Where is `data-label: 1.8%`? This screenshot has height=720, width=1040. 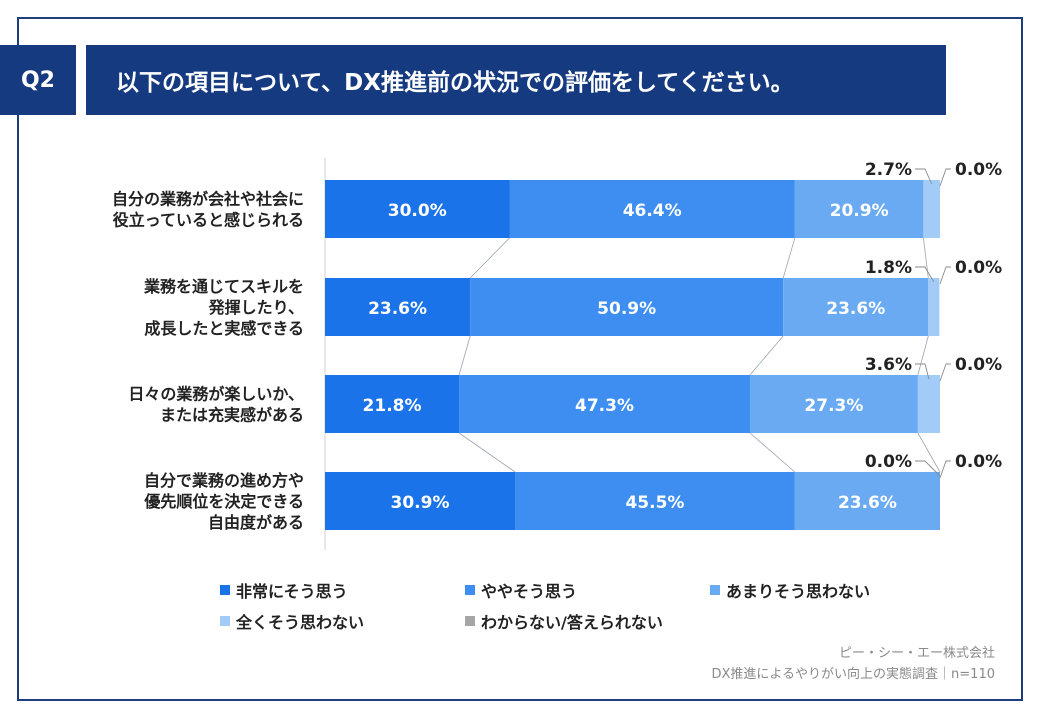 data-label: 1.8% is located at coordinates (888, 268).